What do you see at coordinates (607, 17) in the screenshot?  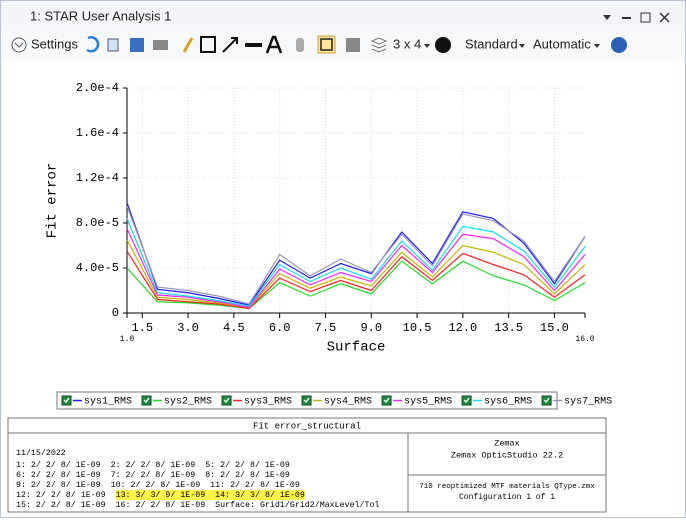 I see `menu-button` at bounding box center [607, 17].